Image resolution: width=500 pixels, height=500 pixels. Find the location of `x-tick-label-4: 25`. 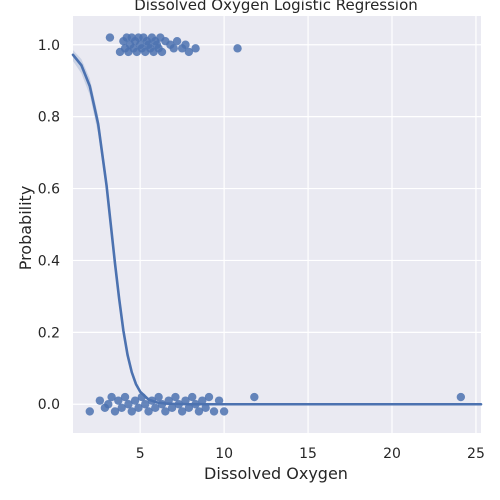

x-tick-label-4: 25 is located at coordinates (476, 454).